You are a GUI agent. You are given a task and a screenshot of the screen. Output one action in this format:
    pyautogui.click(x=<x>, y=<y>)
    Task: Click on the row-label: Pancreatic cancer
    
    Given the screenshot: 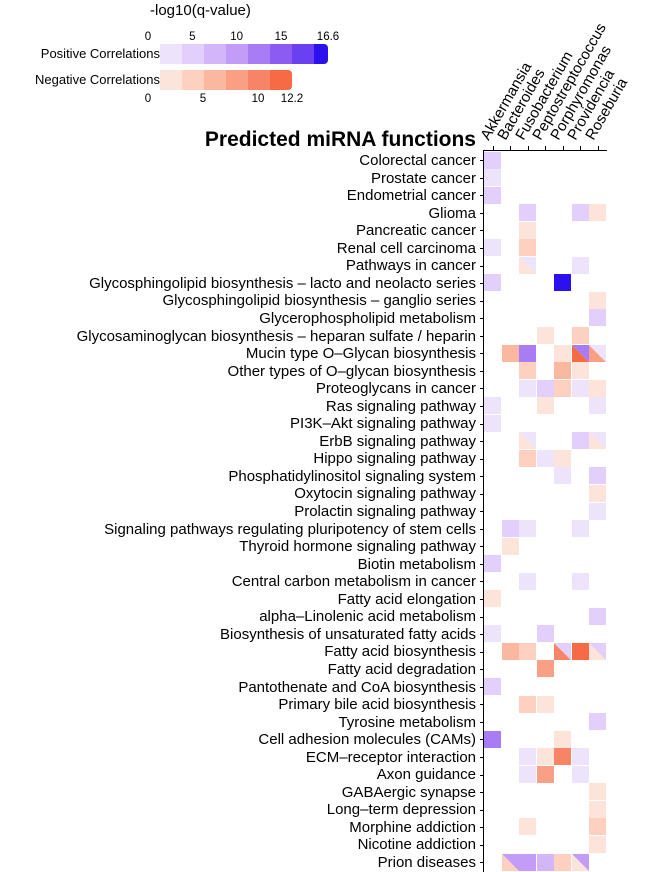 What is the action you would take?
    pyautogui.click(x=415, y=231)
    